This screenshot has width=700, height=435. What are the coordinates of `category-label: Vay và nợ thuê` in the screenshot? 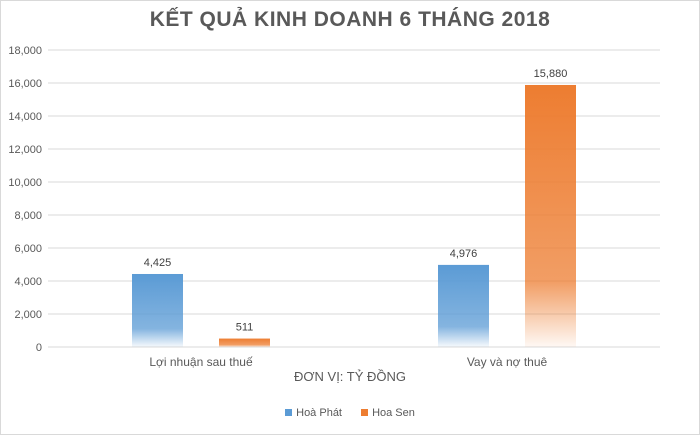 It's located at (507, 362).